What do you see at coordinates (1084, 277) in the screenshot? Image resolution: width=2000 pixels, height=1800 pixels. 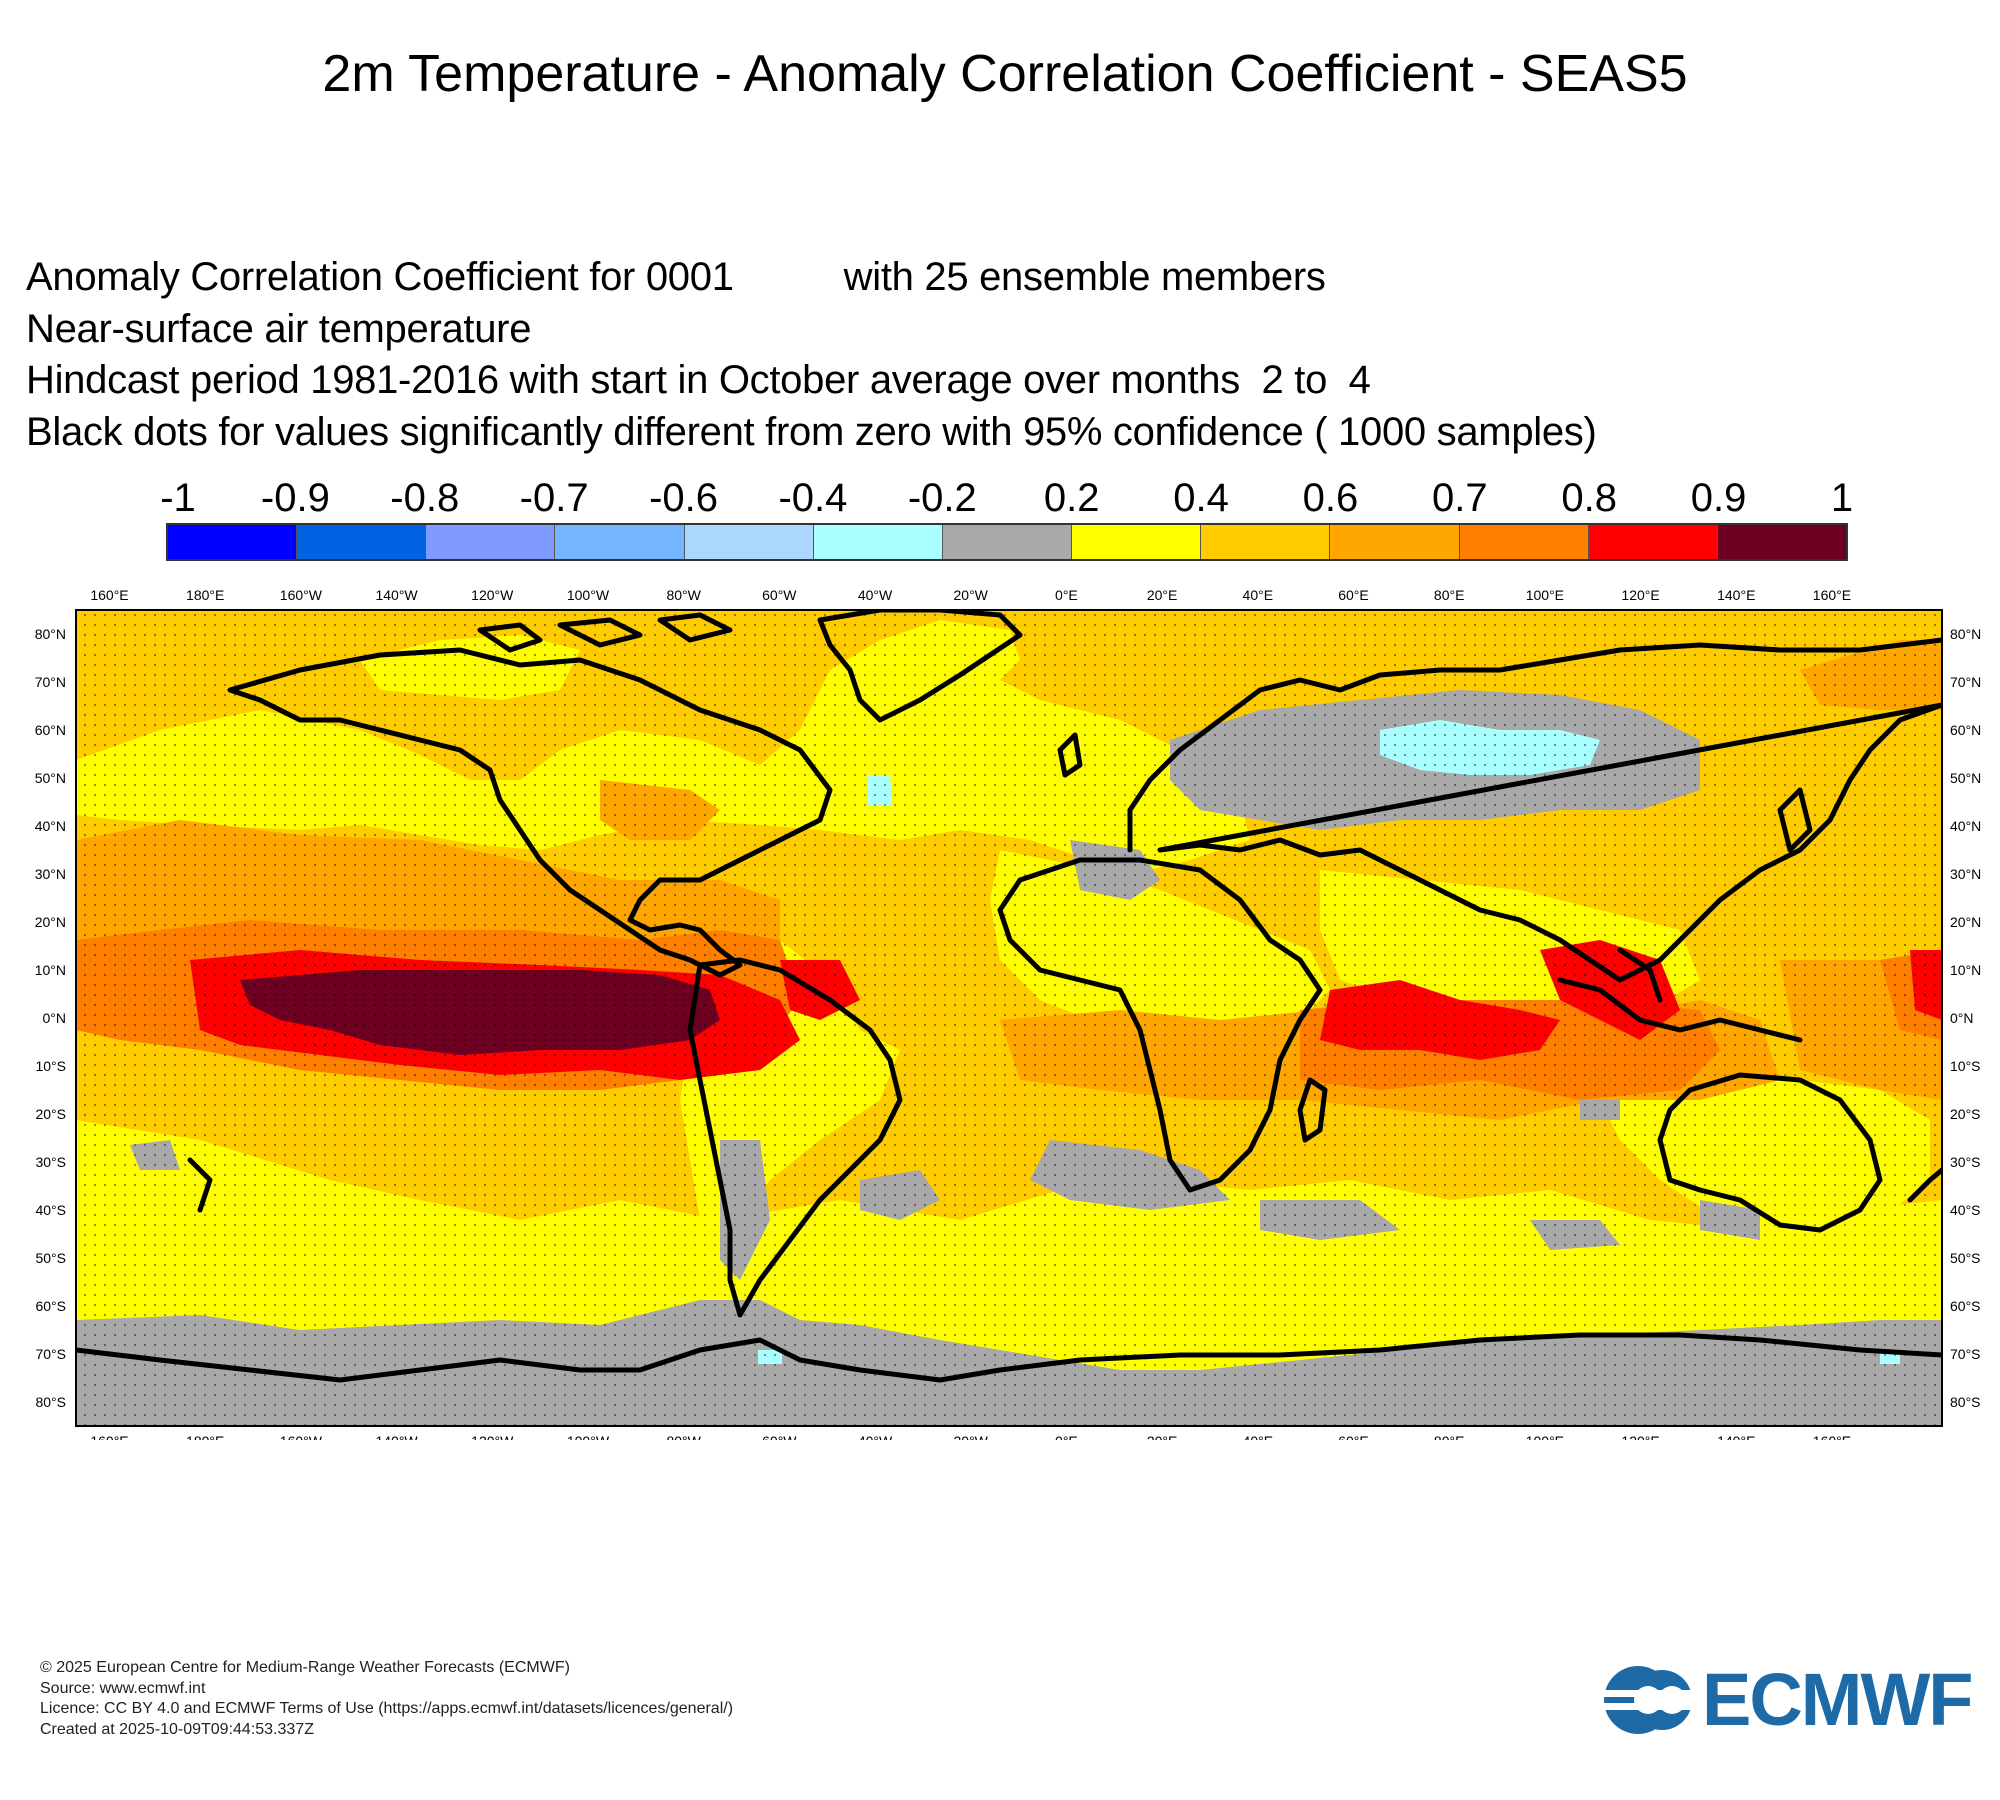 I see `subtitle-line-1-right: with 25 ensemble members` at bounding box center [1084, 277].